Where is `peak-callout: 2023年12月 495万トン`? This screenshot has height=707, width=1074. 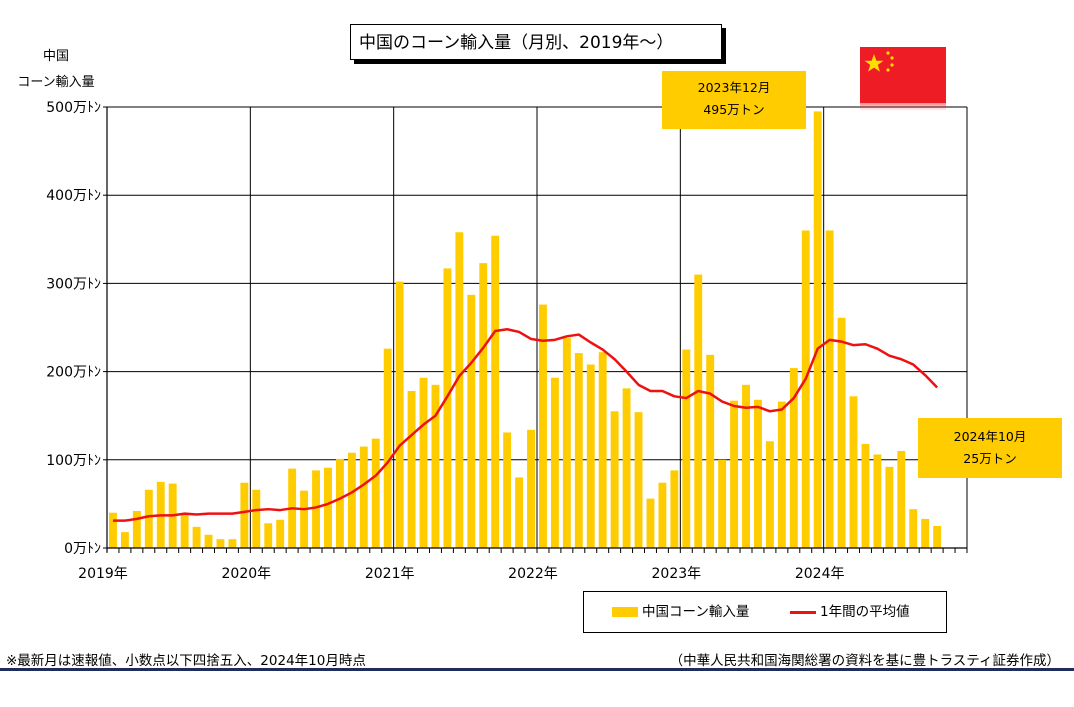 peak-callout: 2023年12月 495万トン is located at coordinates (734, 100).